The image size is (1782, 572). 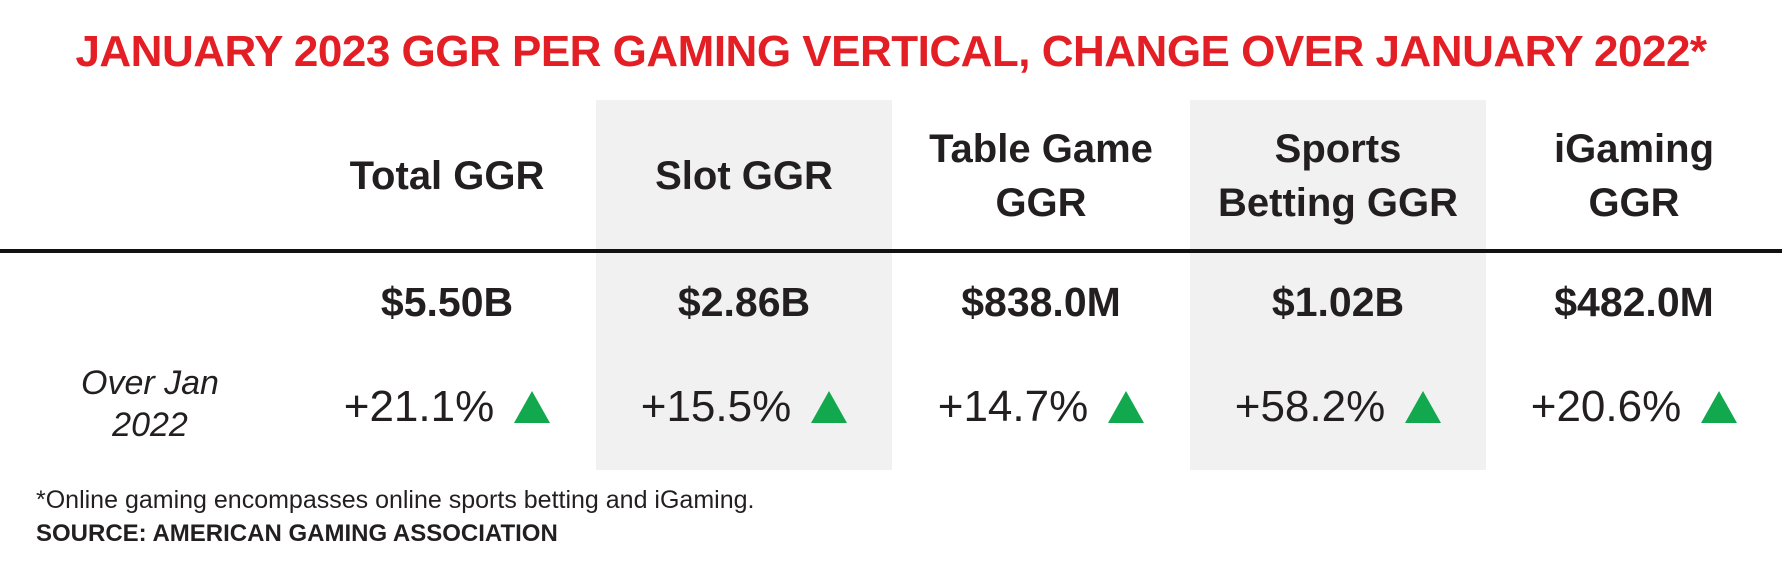 What do you see at coordinates (1013, 406) in the screenshot?
I see `change-table-game-text: +14.7%` at bounding box center [1013, 406].